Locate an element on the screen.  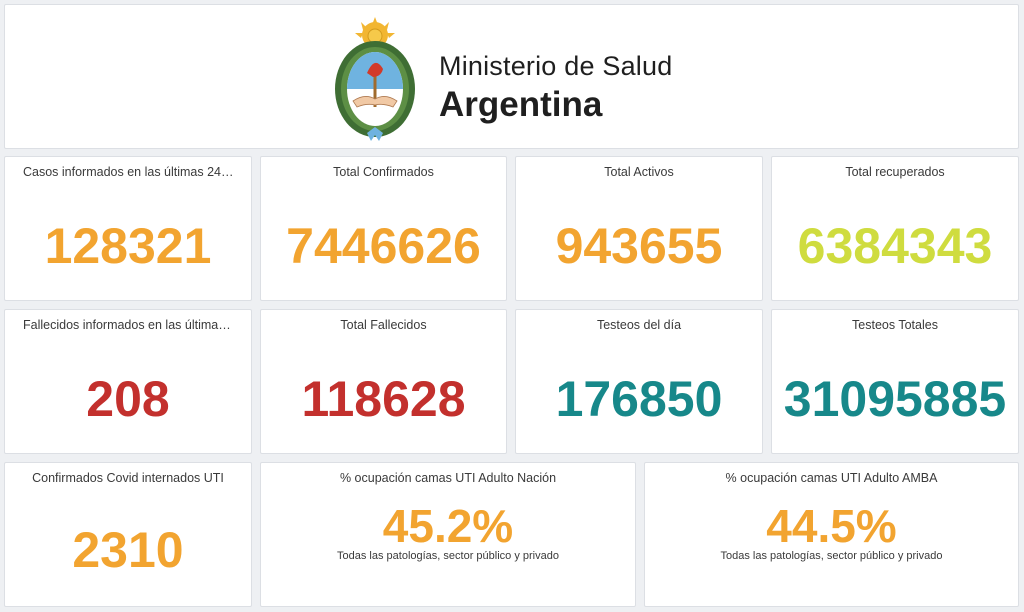
card-title: % ocupación camas UTI Adulto Nación is located at coordinates (448, 478).